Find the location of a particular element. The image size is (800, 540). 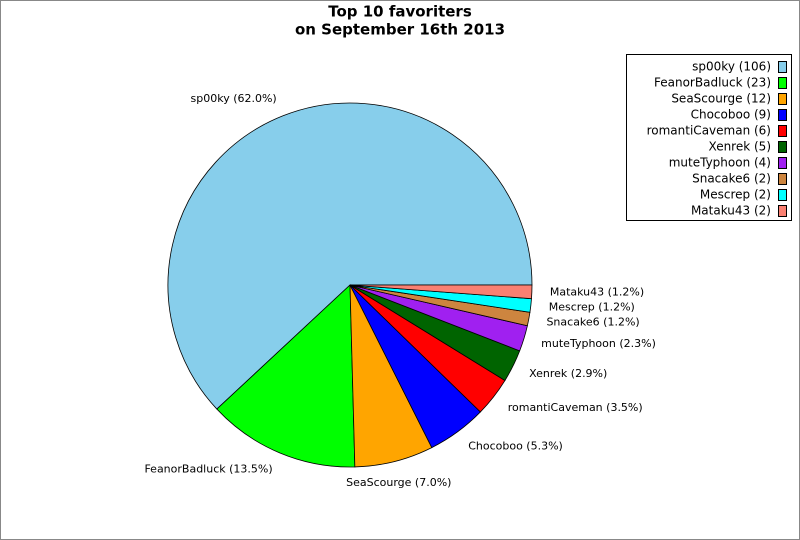

legend-label: Chocoboo (9) is located at coordinates (731, 115).